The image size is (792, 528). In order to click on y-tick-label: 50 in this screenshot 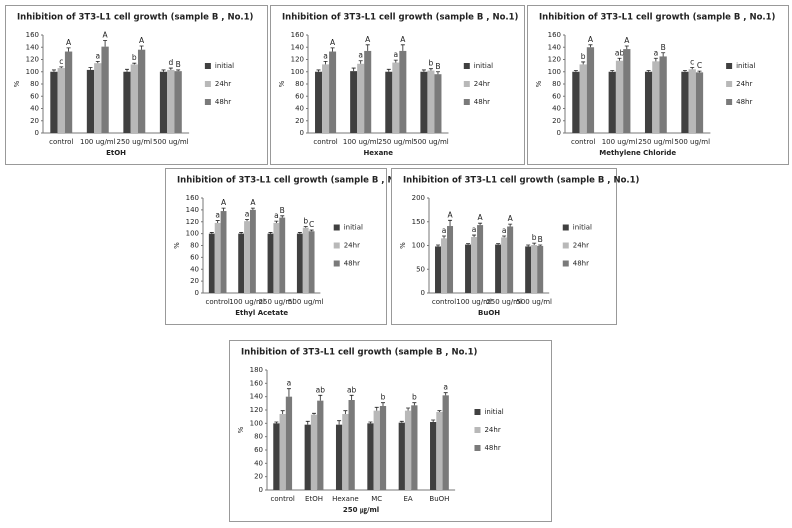, I will do `click(420, 269)`.